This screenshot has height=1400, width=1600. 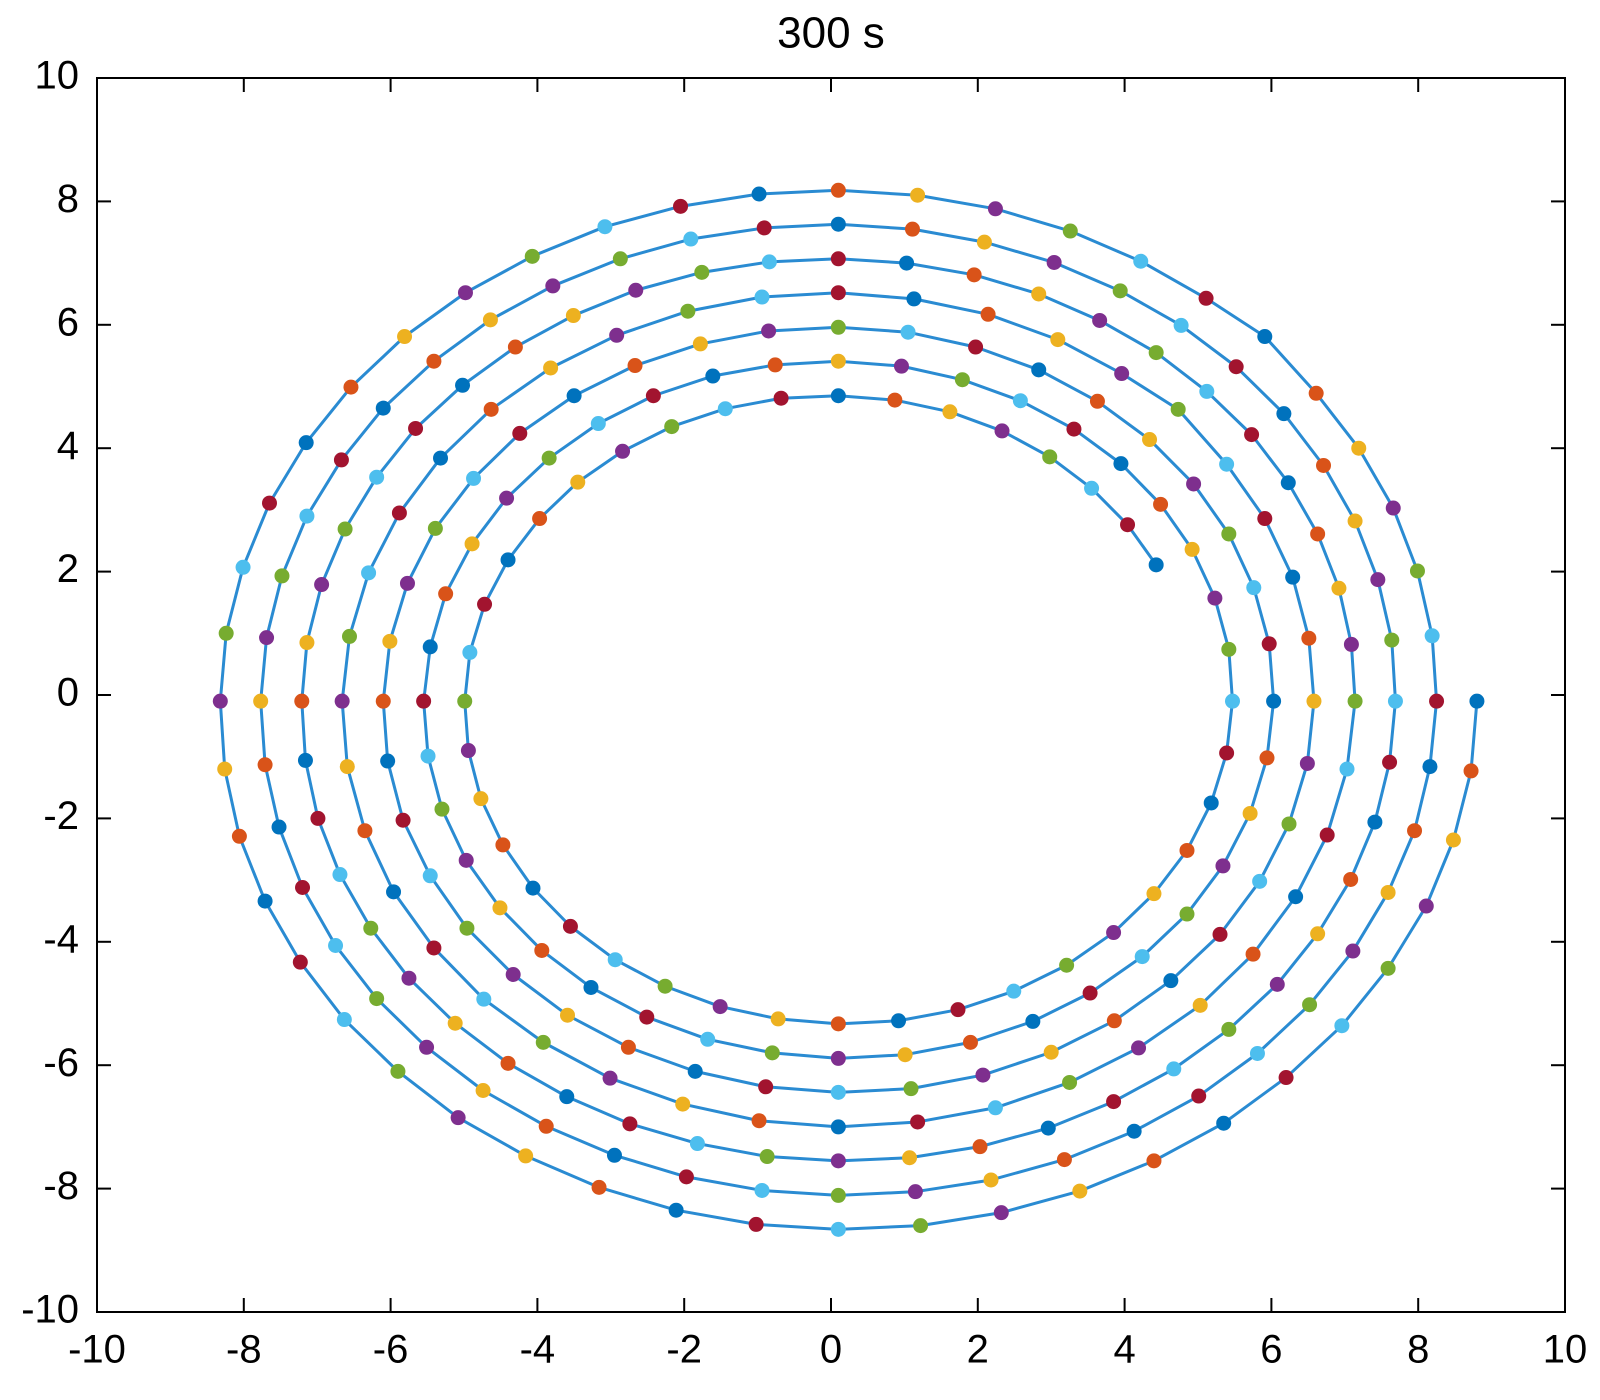 What do you see at coordinates (61, 816) in the screenshot?
I see `y-tick-label: -2` at bounding box center [61, 816].